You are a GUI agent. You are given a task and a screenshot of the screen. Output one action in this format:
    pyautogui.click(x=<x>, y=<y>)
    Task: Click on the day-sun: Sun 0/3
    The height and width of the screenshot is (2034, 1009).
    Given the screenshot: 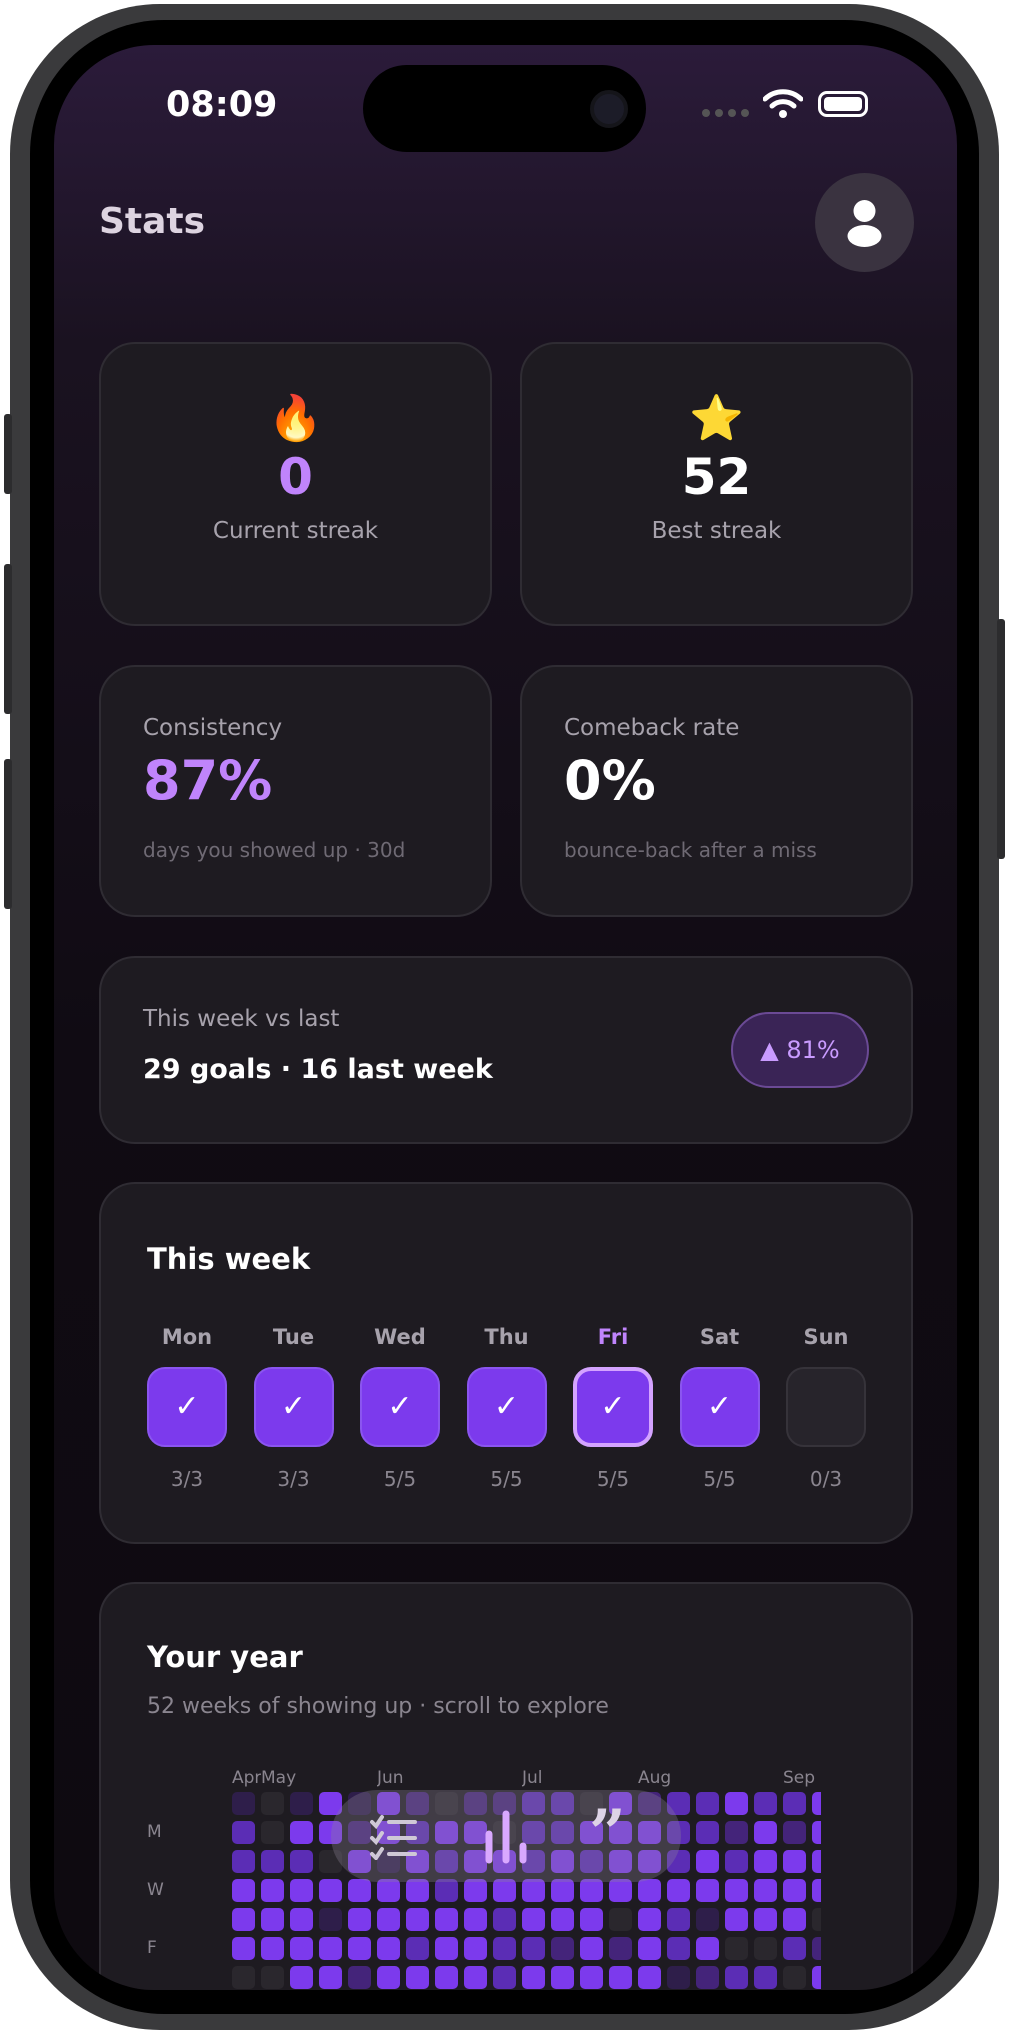 What is the action you would take?
    pyautogui.click(x=826, y=1408)
    